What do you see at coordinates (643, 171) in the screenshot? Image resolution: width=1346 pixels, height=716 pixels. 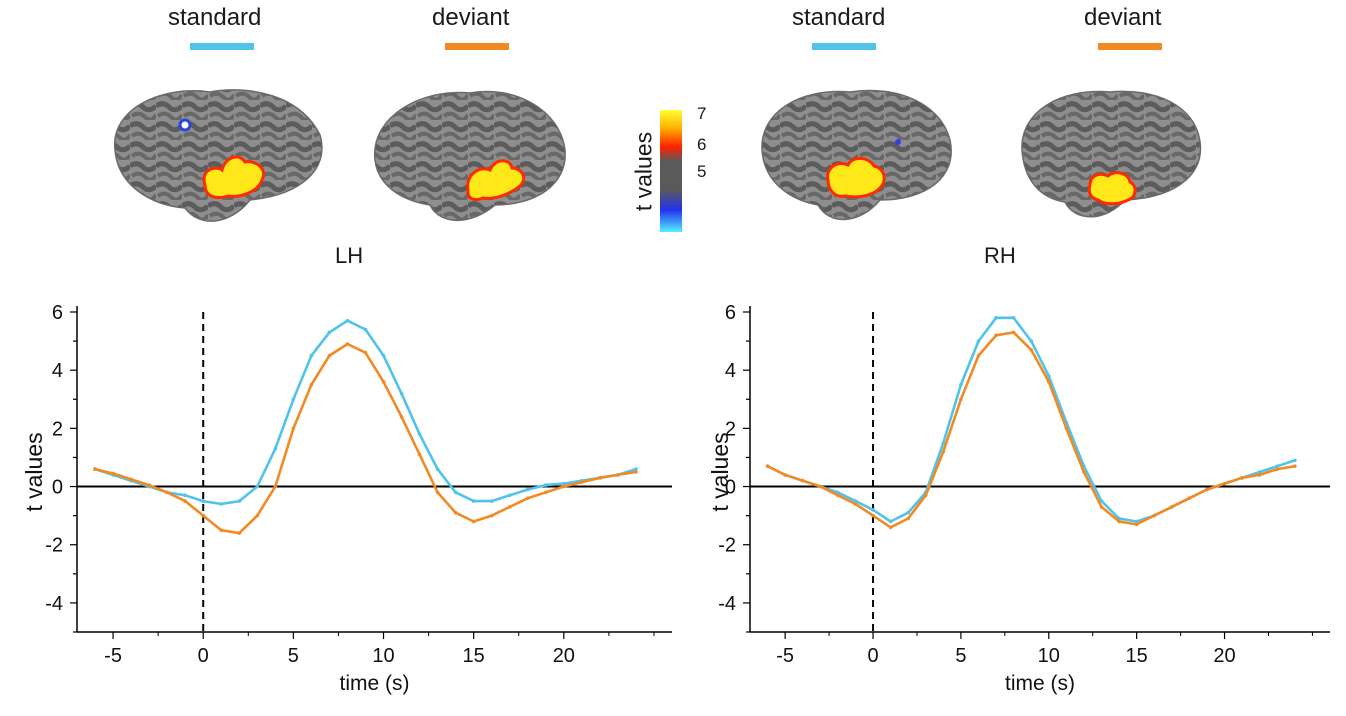 I see `colorbar-title: t values` at bounding box center [643, 171].